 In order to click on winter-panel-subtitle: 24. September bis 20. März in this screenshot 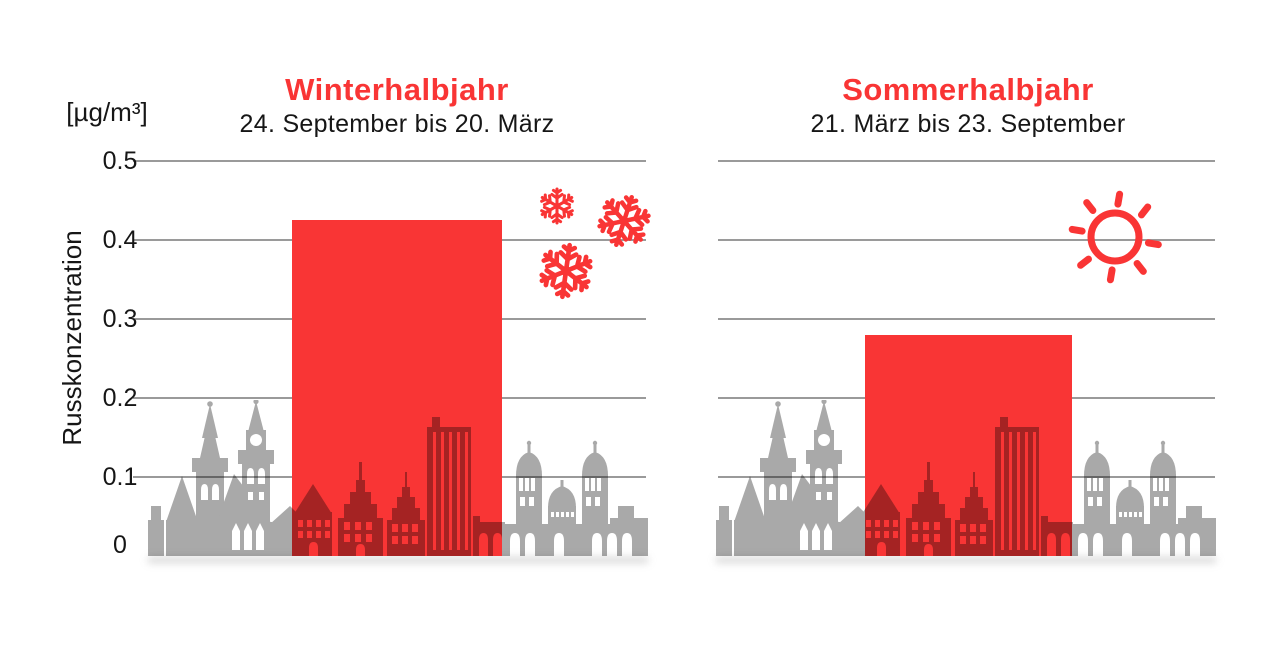, I will do `click(397, 124)`.